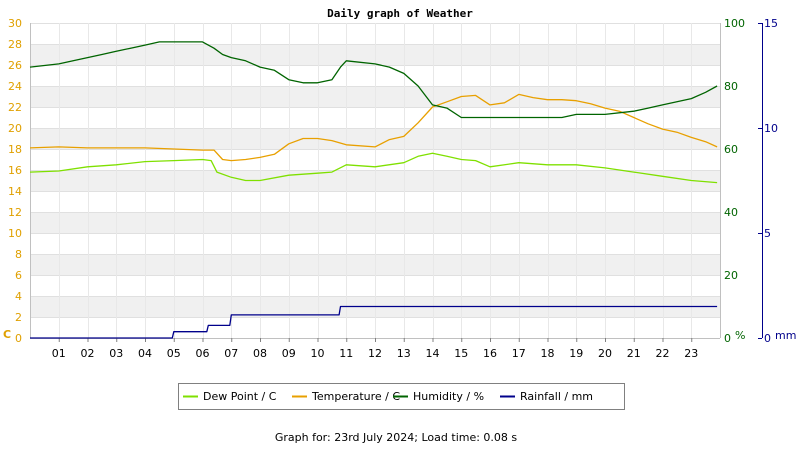 The height and width of the screenshot is (450, 800). I want to click on left-tick-label: 20, so click(15, 128).